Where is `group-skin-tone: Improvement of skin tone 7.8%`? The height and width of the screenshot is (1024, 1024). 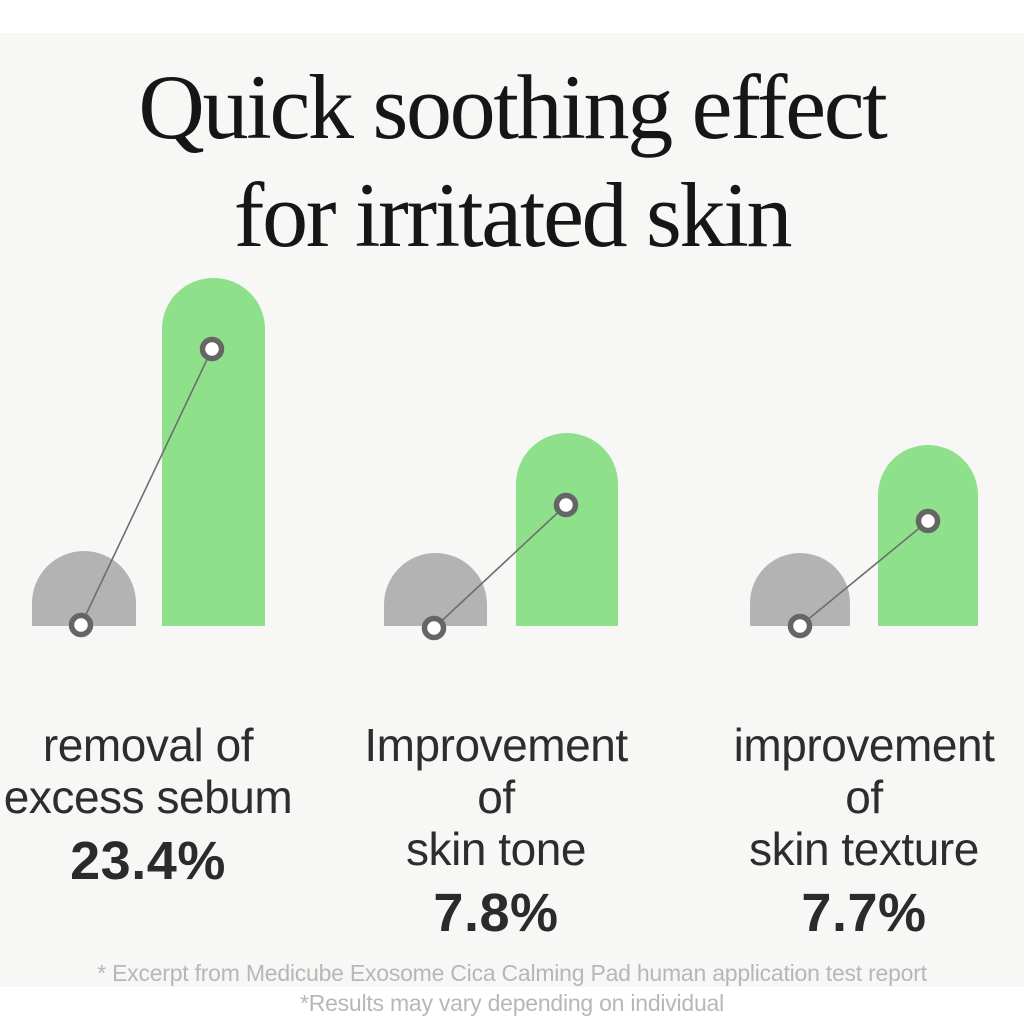 group-skin-tone: Improvement of skin tone 7.8% is located at coordinates (496, 830).